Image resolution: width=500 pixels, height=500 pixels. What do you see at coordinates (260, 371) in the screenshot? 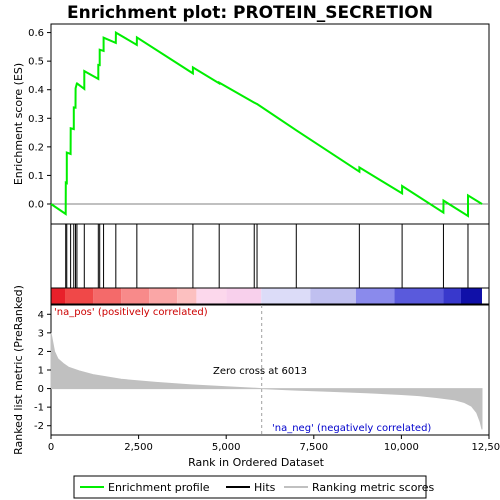
I see `zero-cross-label: Zero cross at 6013` at bounding box center [260, 371].